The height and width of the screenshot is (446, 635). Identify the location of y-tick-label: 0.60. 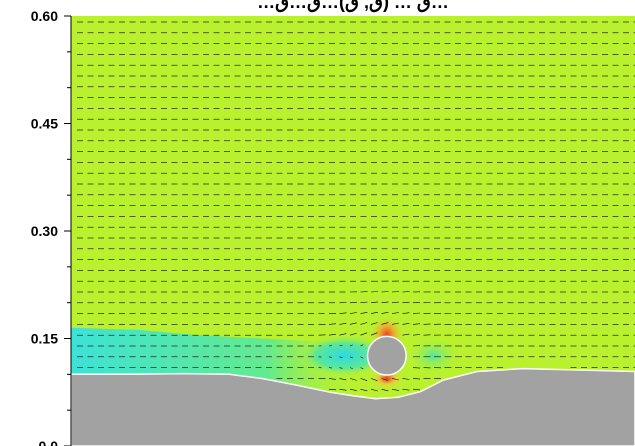
(44, 16).